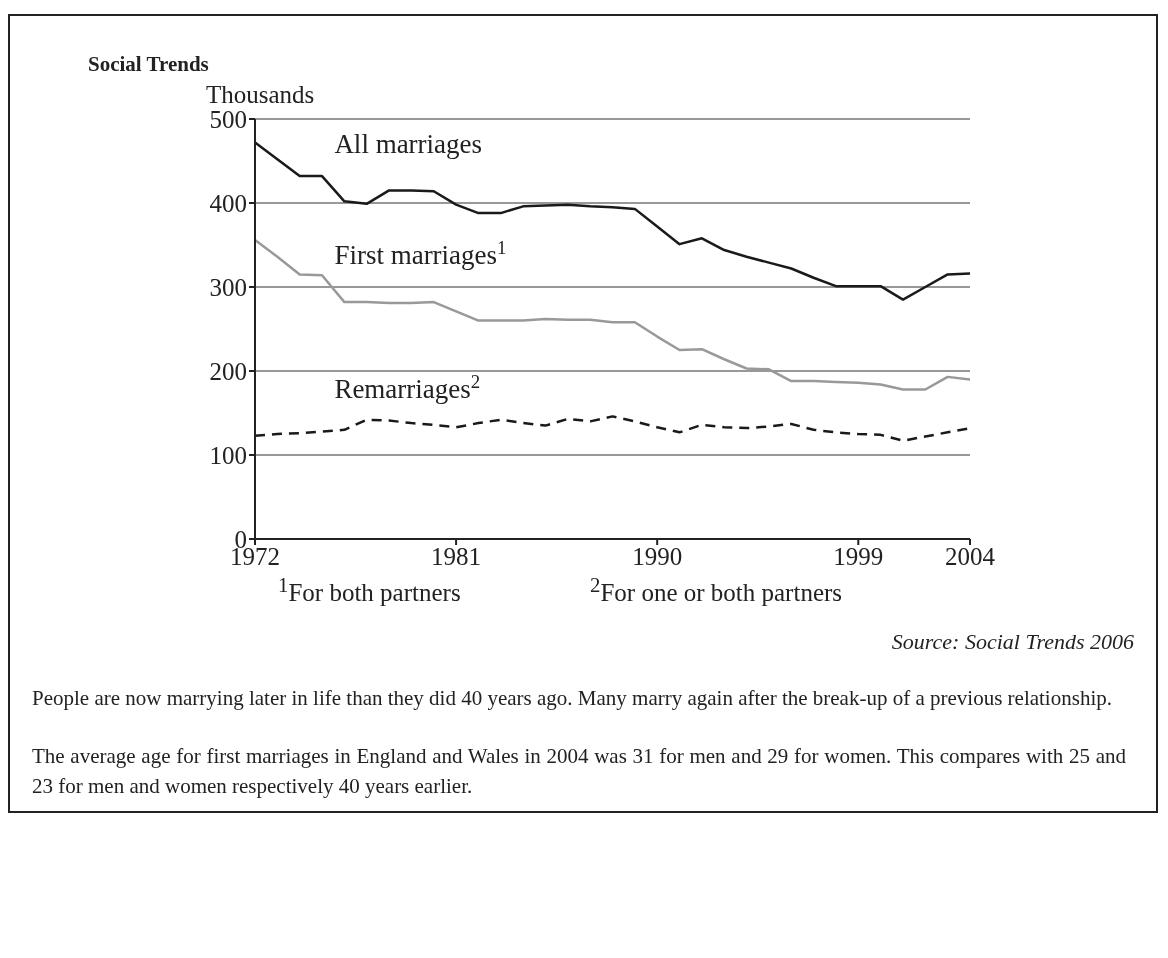 This screenshot has width=1168, height=958. Describe the element at coordinates (858, 556) in the screenshot. I see `x-tick-label: 1999` at that location.